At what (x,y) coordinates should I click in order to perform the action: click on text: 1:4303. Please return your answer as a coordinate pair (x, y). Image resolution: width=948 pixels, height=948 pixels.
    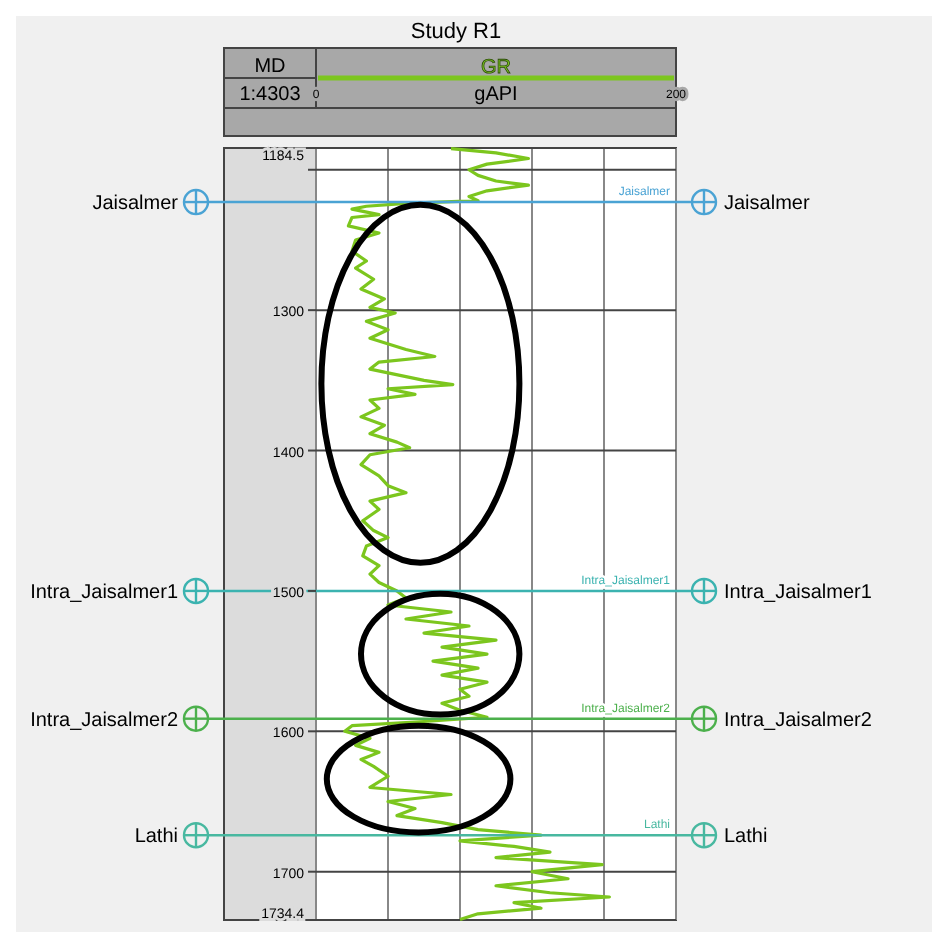
    Looking at the image, I should click on (270, 95).